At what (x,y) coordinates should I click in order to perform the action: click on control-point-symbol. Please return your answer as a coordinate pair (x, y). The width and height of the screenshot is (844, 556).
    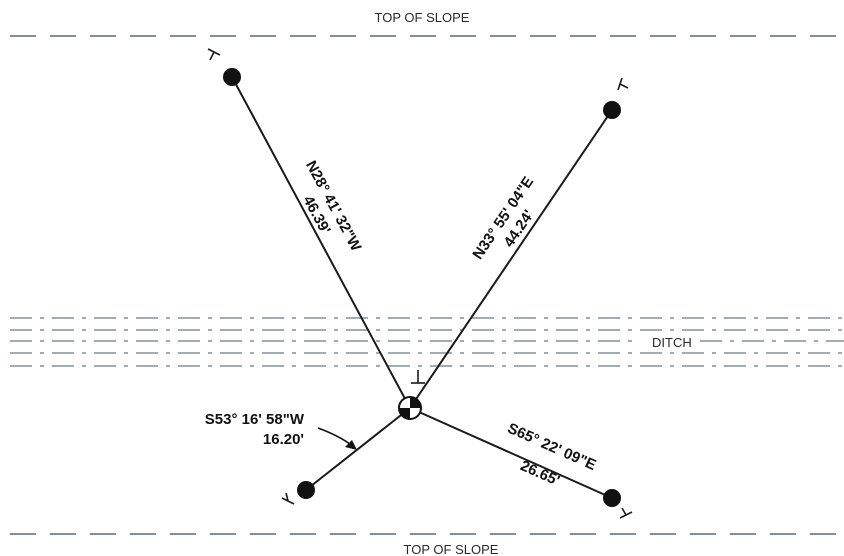
    Looking at the image, I should click on (410, 408).